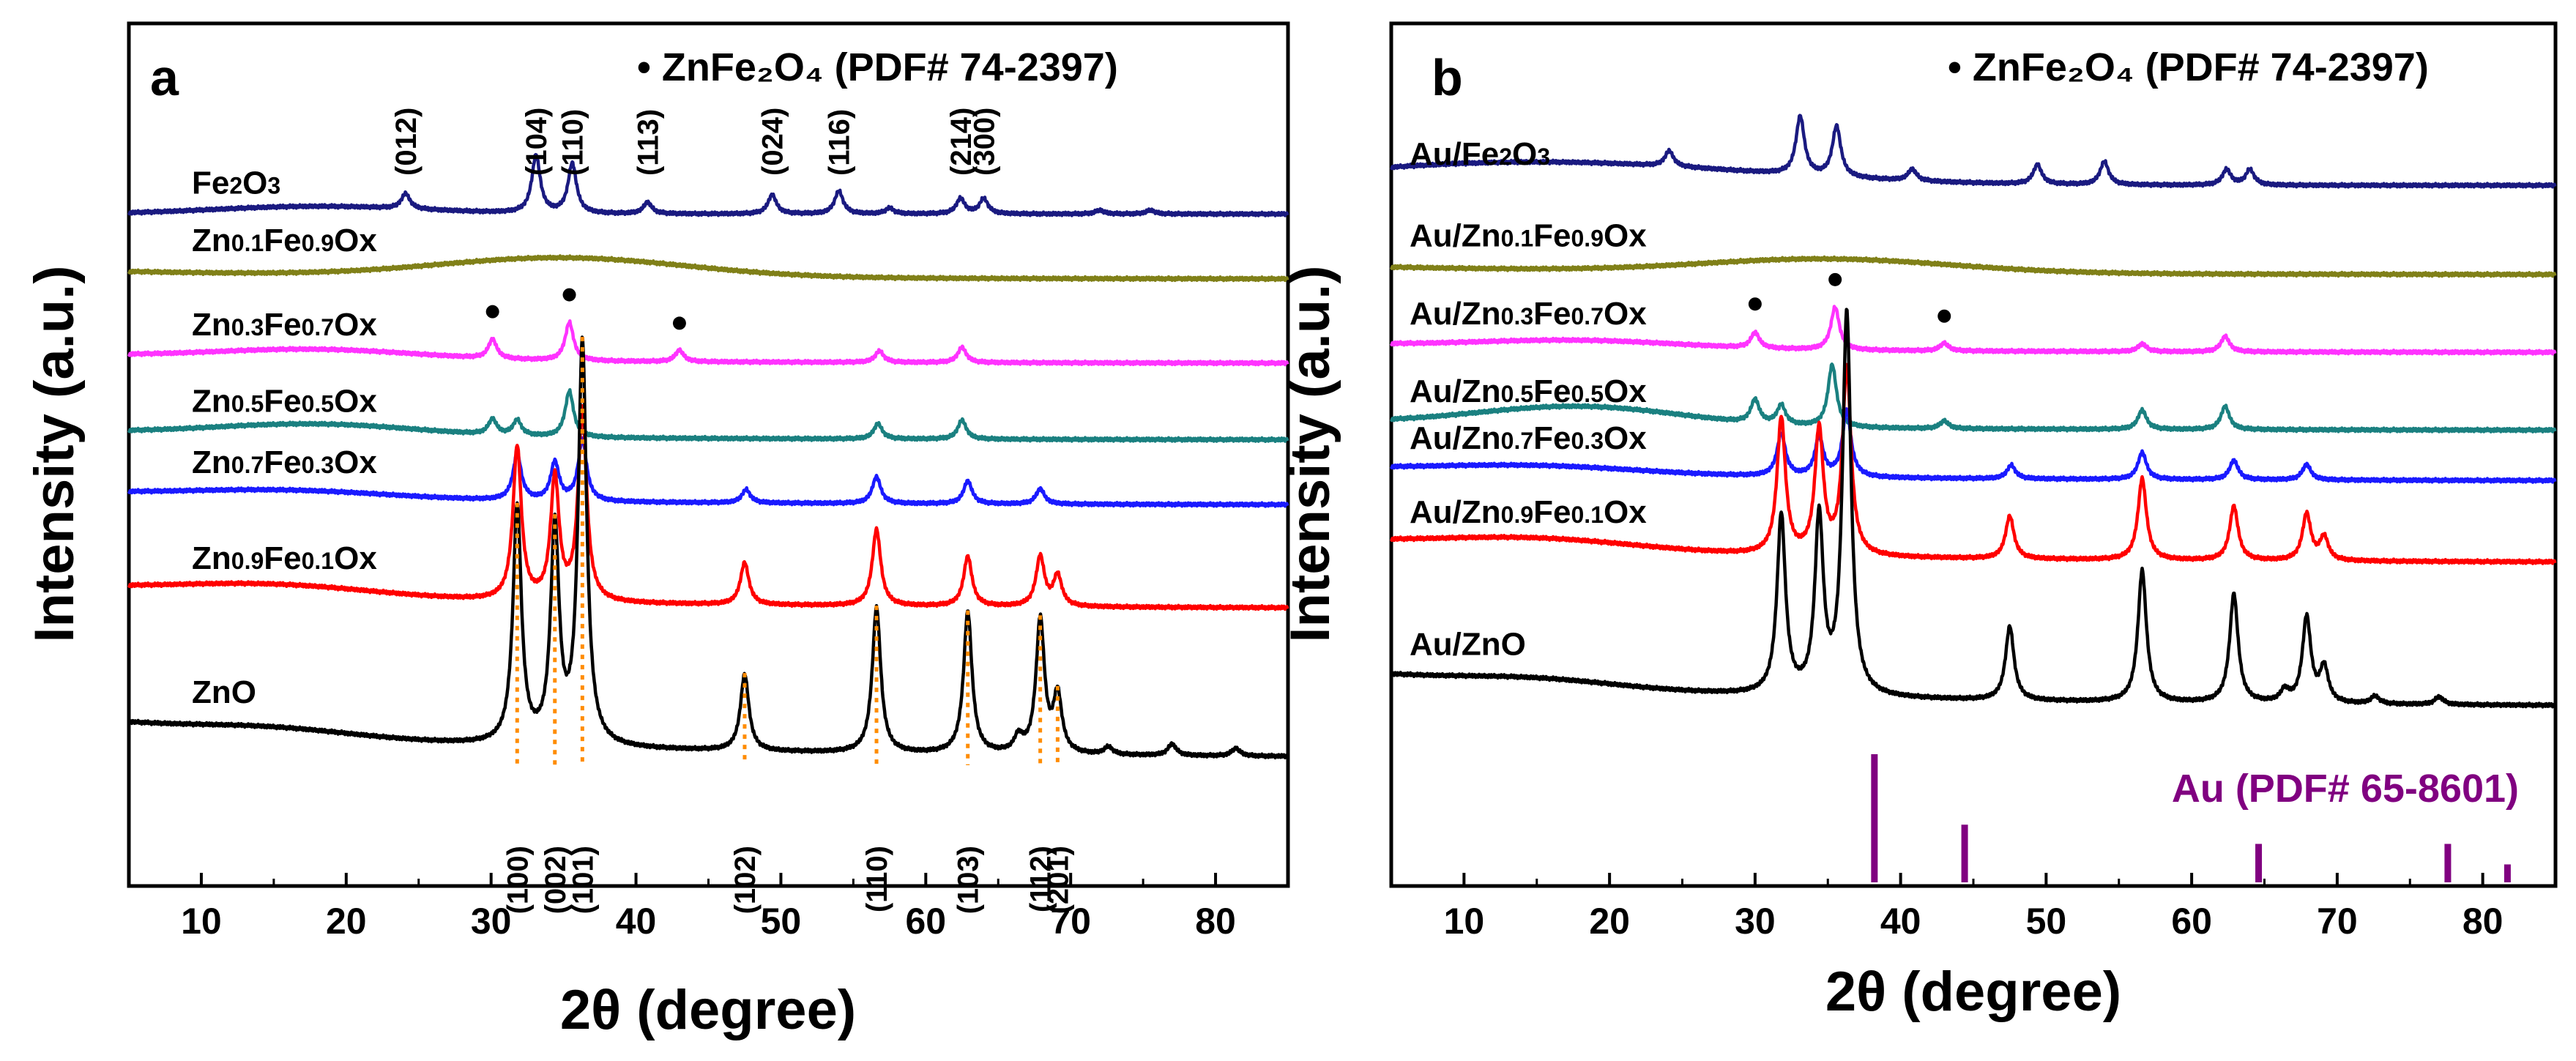 The image size is (2576, 1061). I want to click on series-label-Au/Zn0.1Fe0.9Ox: Au/Zn0.1Fe0.9Ox, so click(1528, 236).